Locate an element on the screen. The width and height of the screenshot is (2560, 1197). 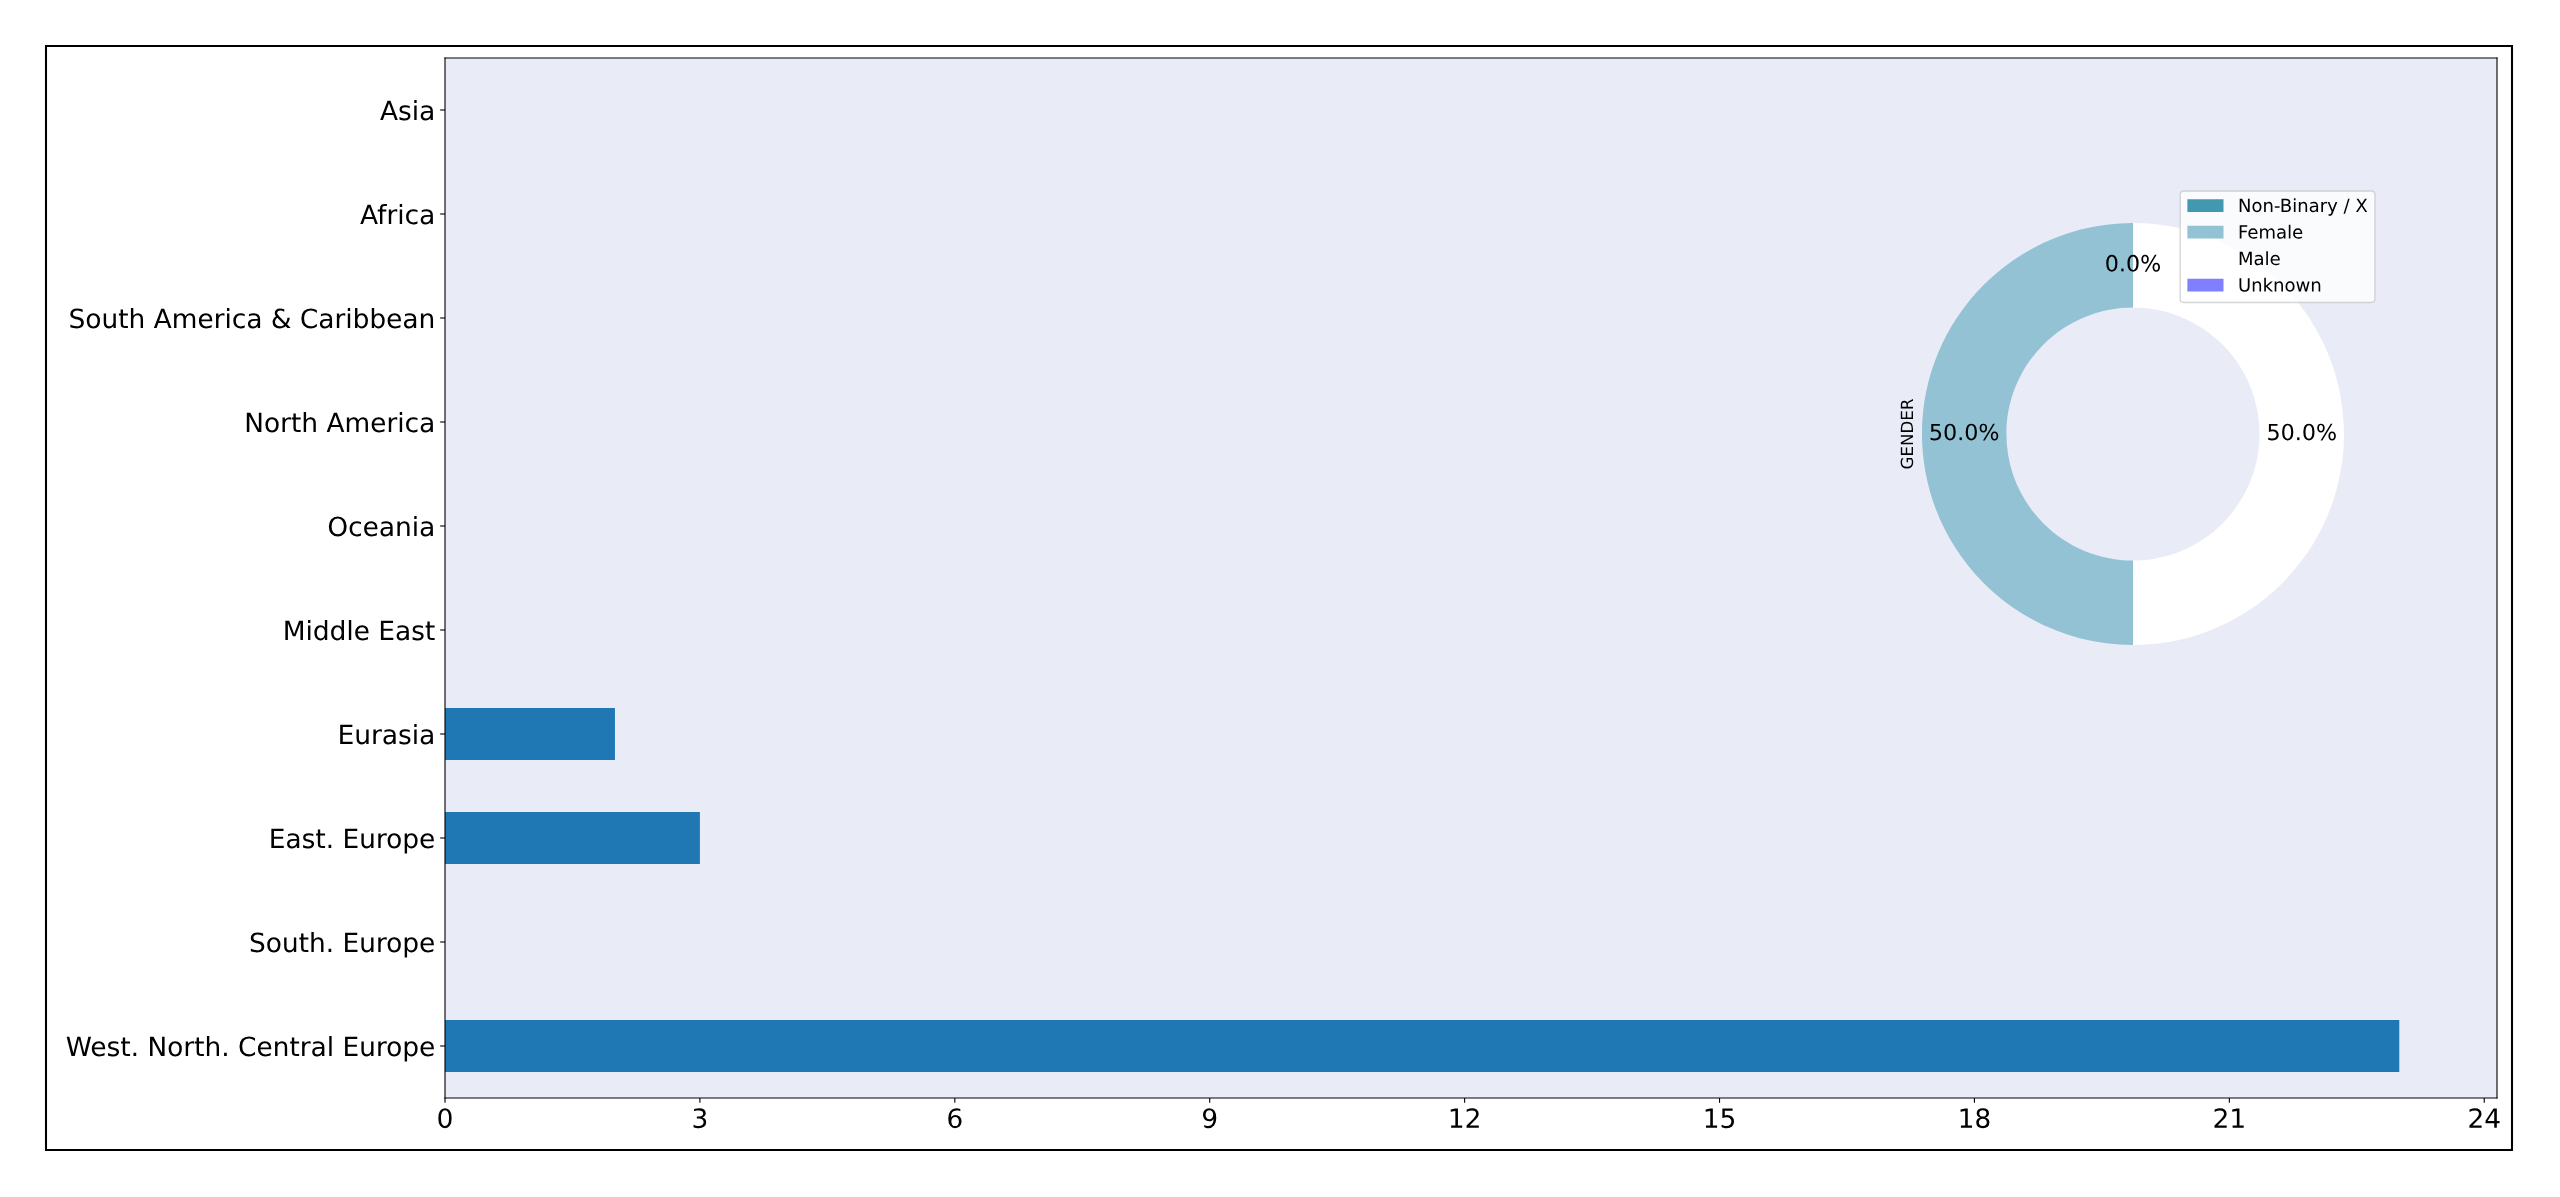
x-tick-label: 15 is located at coordinates (1720, 1118).